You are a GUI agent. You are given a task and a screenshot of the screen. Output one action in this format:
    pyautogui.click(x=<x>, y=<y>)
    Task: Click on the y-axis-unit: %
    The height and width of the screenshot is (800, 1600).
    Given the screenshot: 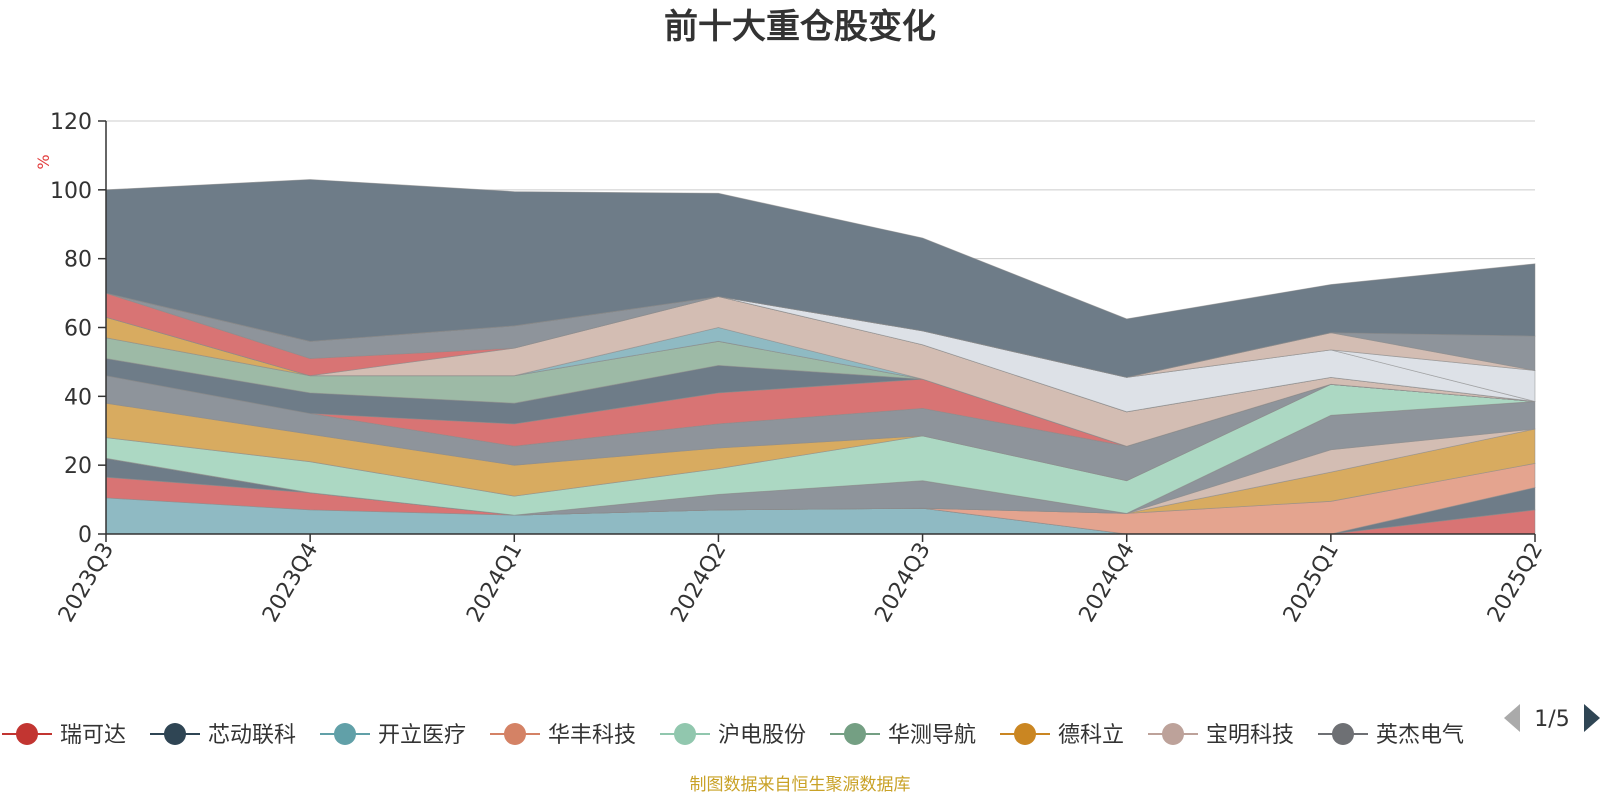 What is the action you would take?
    pyautogui.click(x=43, y=161)
    